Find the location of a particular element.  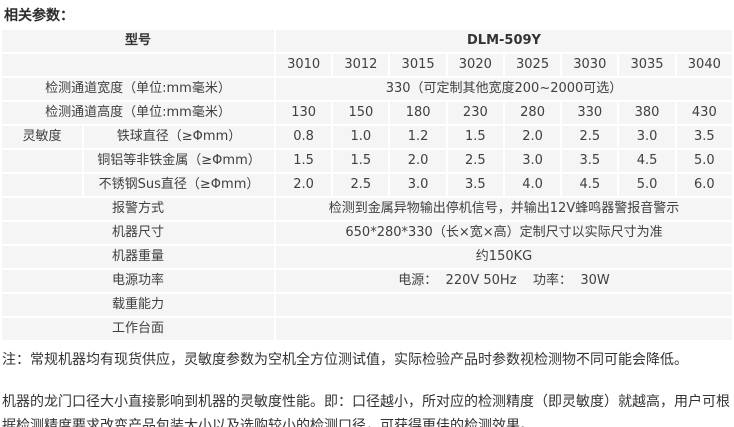

sensitivity-iron-value: 3.5 is located at coordinates (704, 137).